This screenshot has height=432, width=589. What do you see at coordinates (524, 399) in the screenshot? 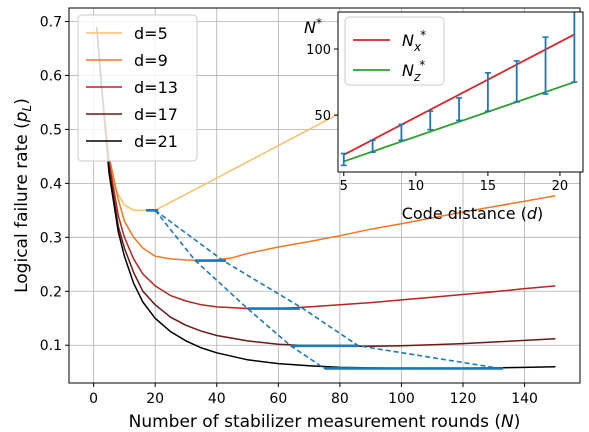
I see `x-tick-label: 140` at bounding box center [524, 399].